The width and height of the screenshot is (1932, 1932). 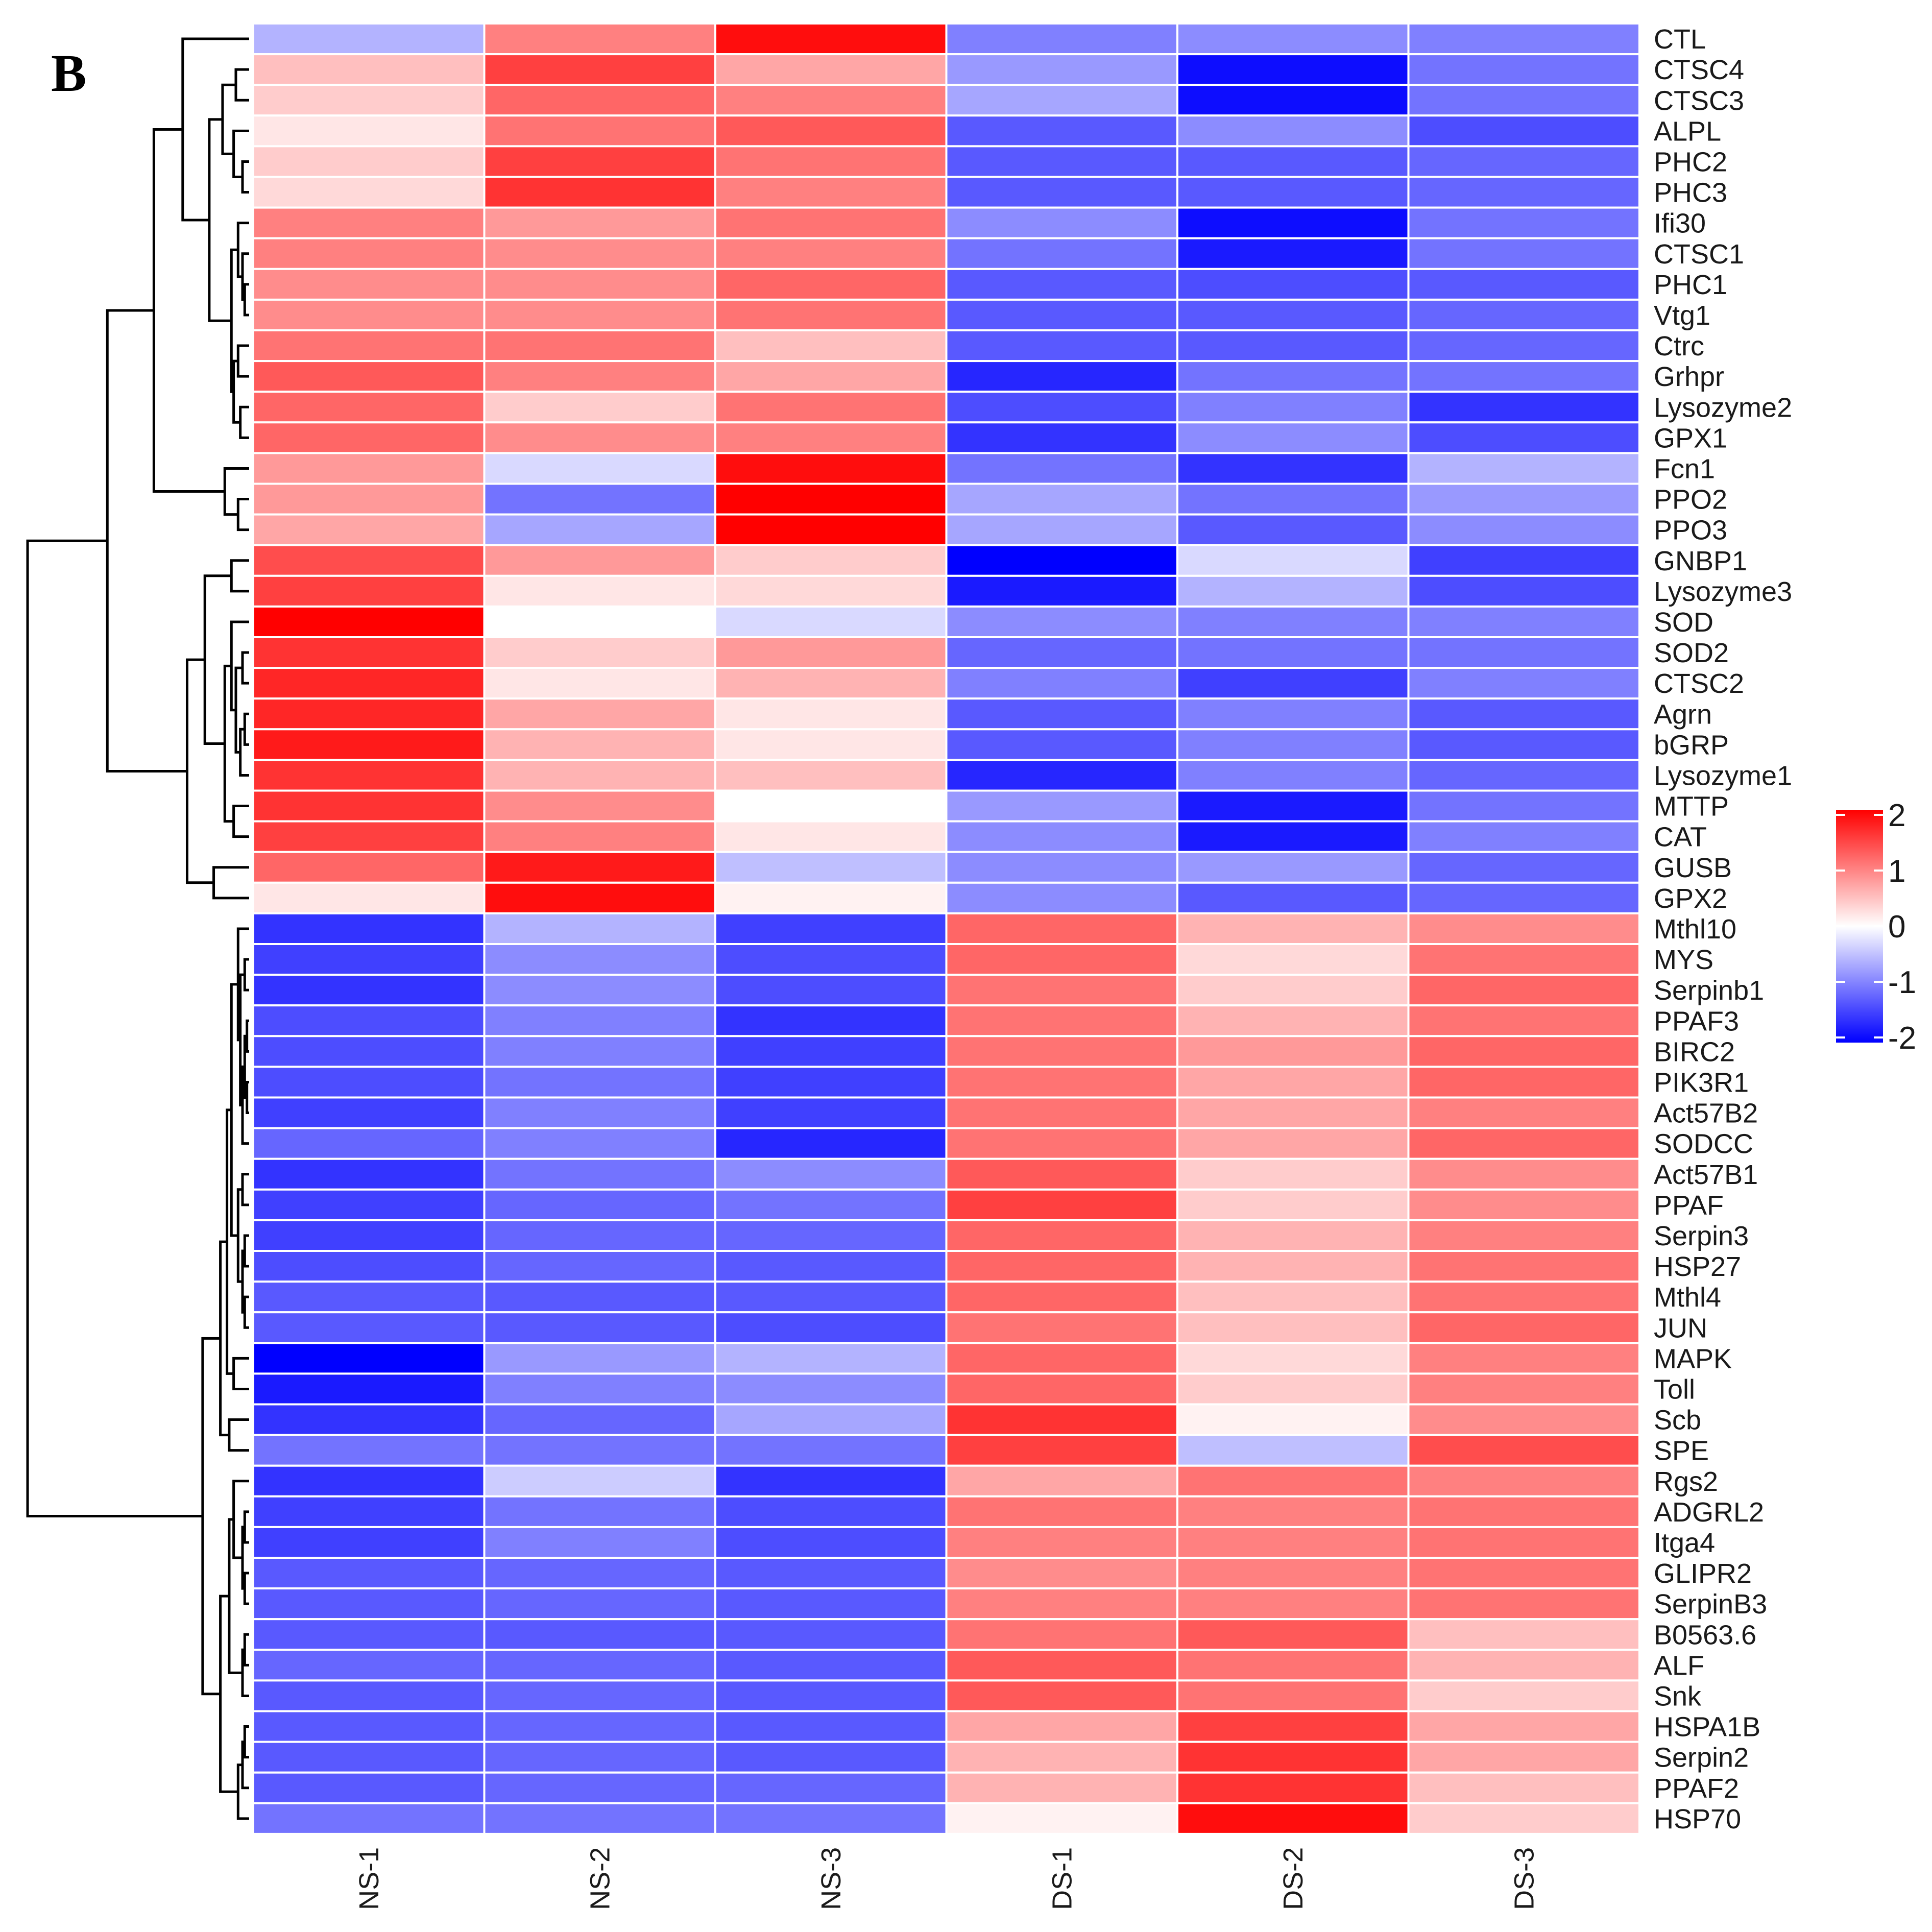 I want to click on row-label: SPE, so click(x=1682, y=1451).